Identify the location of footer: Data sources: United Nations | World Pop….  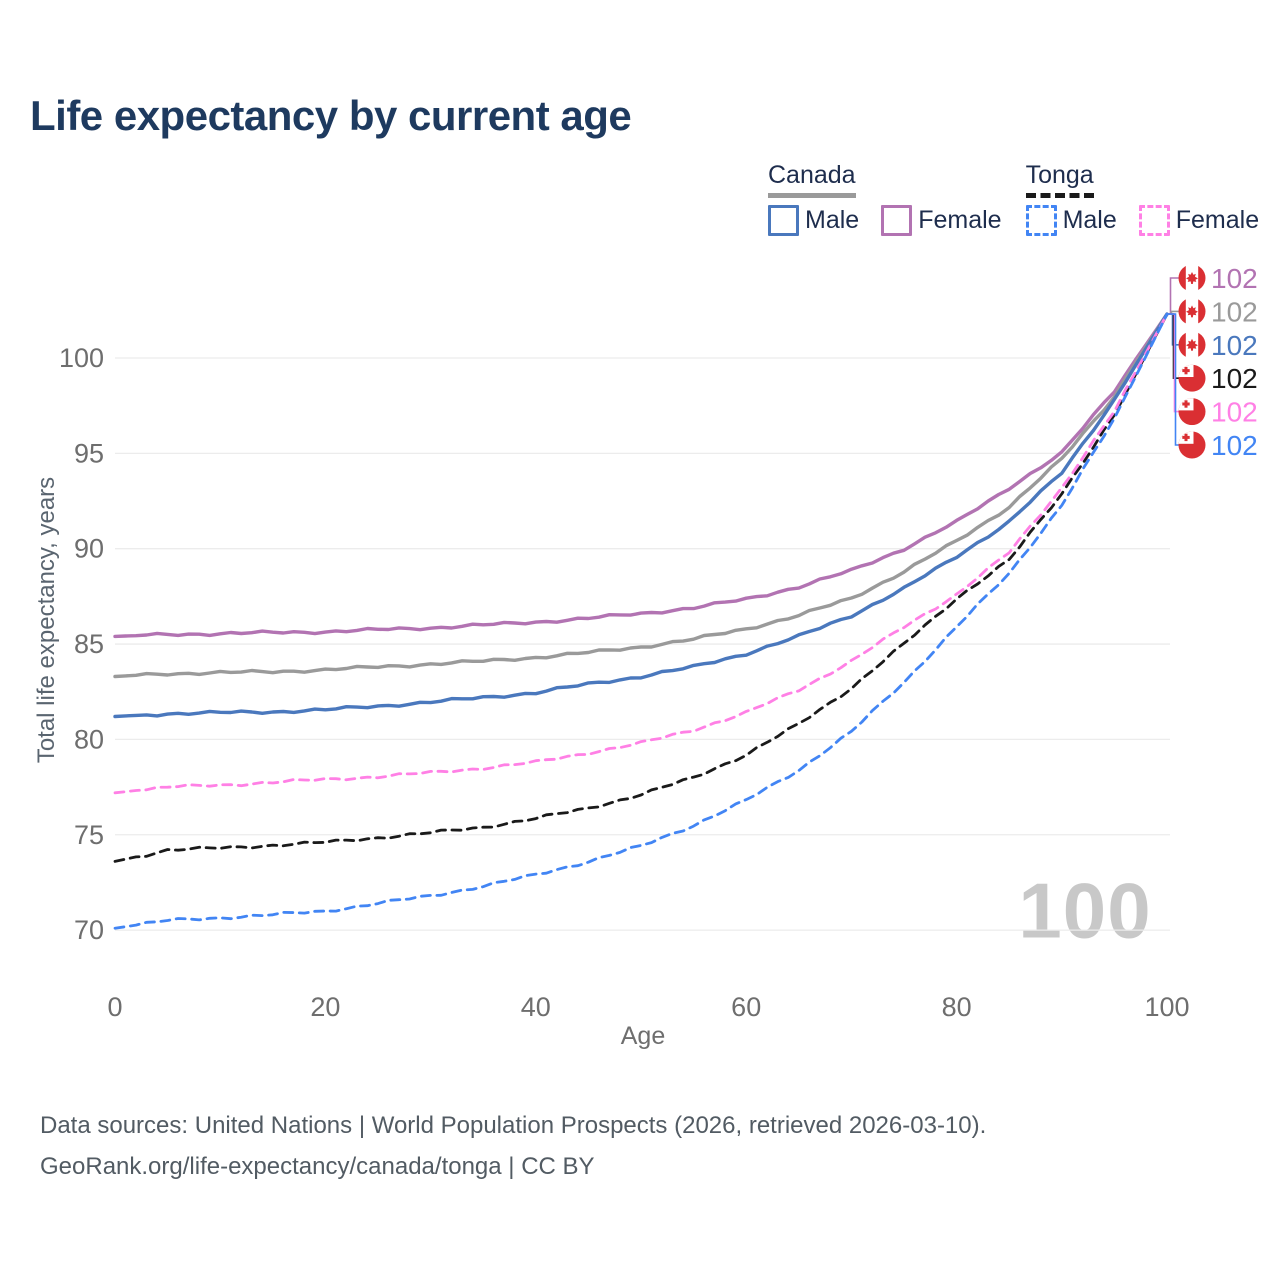
(513, 1146).